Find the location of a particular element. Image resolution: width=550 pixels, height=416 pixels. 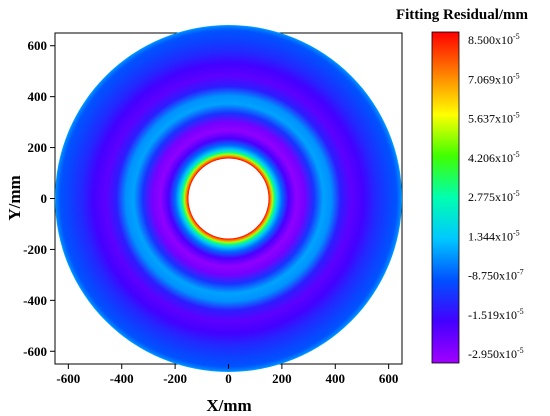

x-tick-label: -600 is located at coordinates (68, 378).